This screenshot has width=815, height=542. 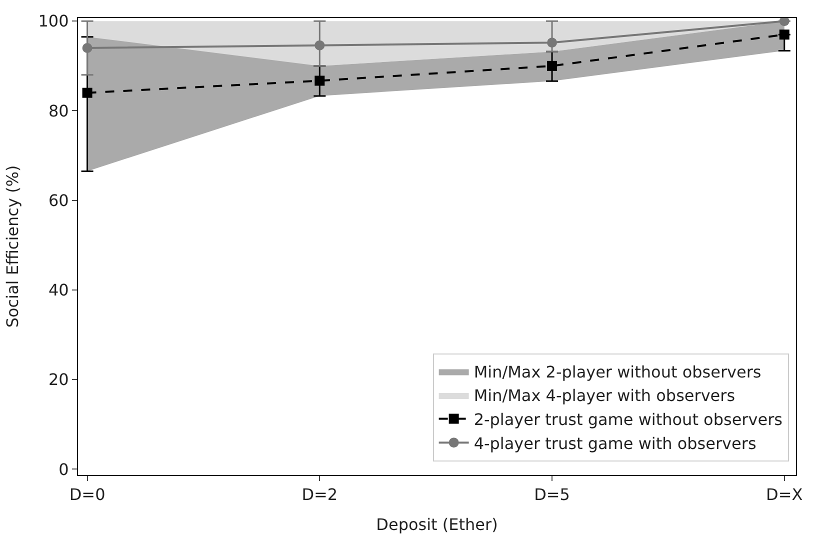 What do you see at coordinates (628, 420) in the screenshot?
I see `legend-label: 2-player trust game without observers` at bounding box center [628, 420].